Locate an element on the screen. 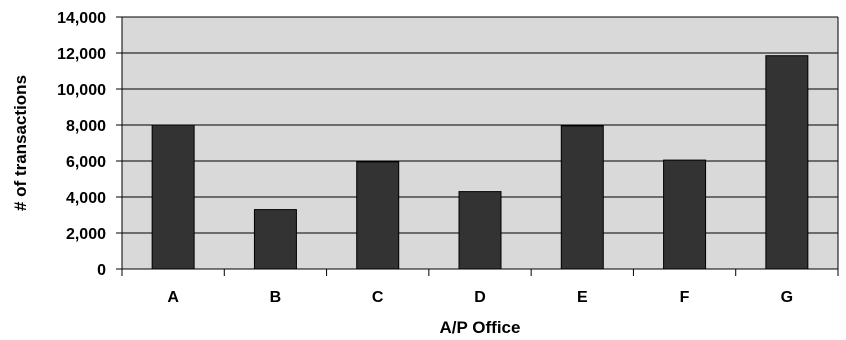  y-axis-title: # of transactions is located at coordinates (20, 143).